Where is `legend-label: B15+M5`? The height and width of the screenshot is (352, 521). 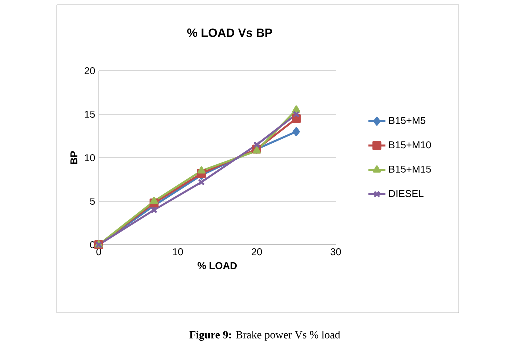
legend-label: B15+M5 is located at coordinates (407, 120).